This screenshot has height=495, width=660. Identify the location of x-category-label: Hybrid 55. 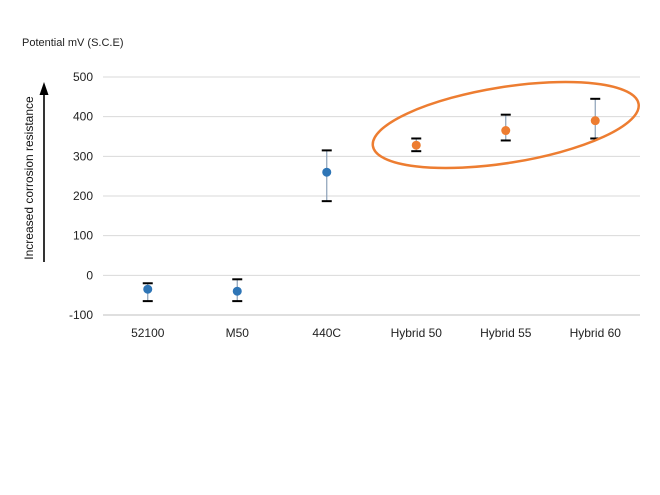
(506, 333).